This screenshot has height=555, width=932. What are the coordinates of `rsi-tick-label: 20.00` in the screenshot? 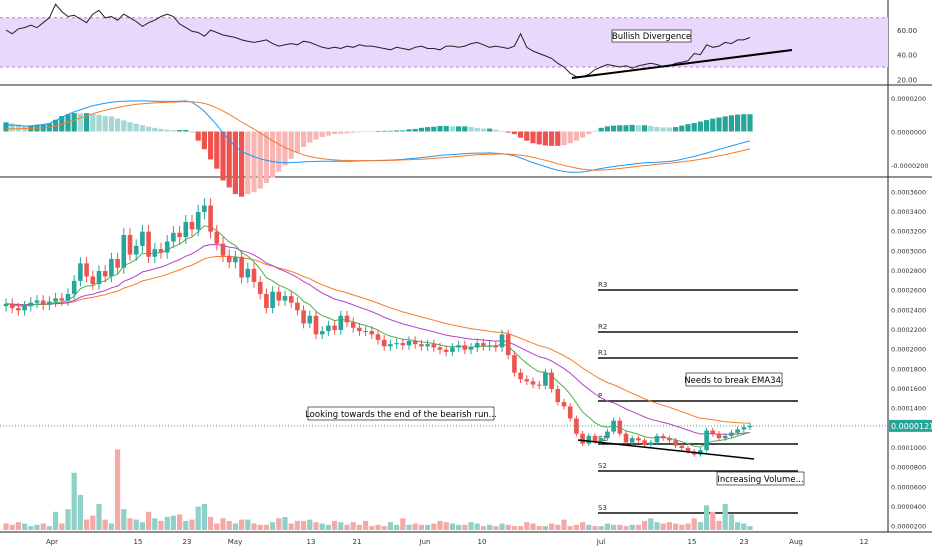 It's located at (907, 80).